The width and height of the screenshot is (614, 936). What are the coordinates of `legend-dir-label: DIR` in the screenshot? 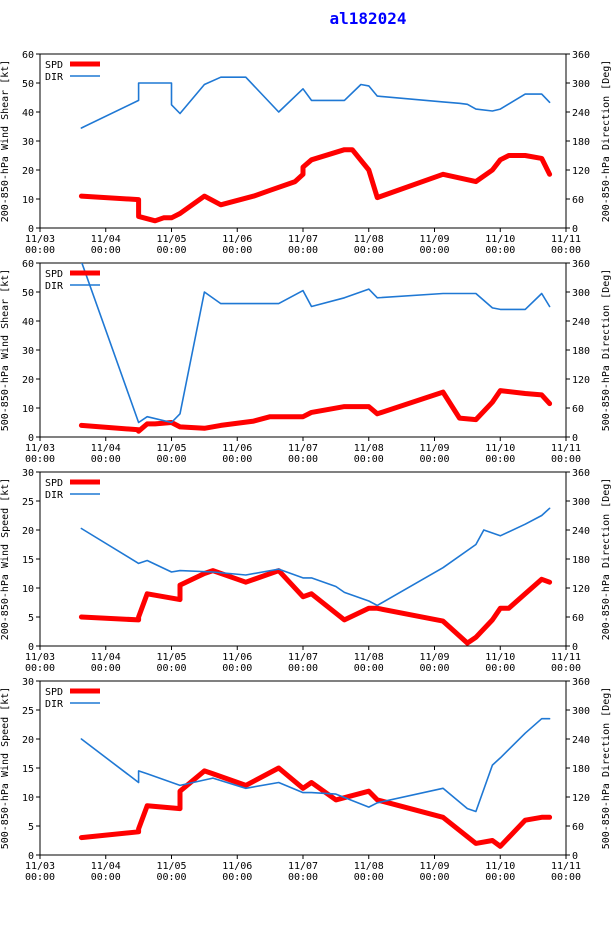 It's located at (54, 704).